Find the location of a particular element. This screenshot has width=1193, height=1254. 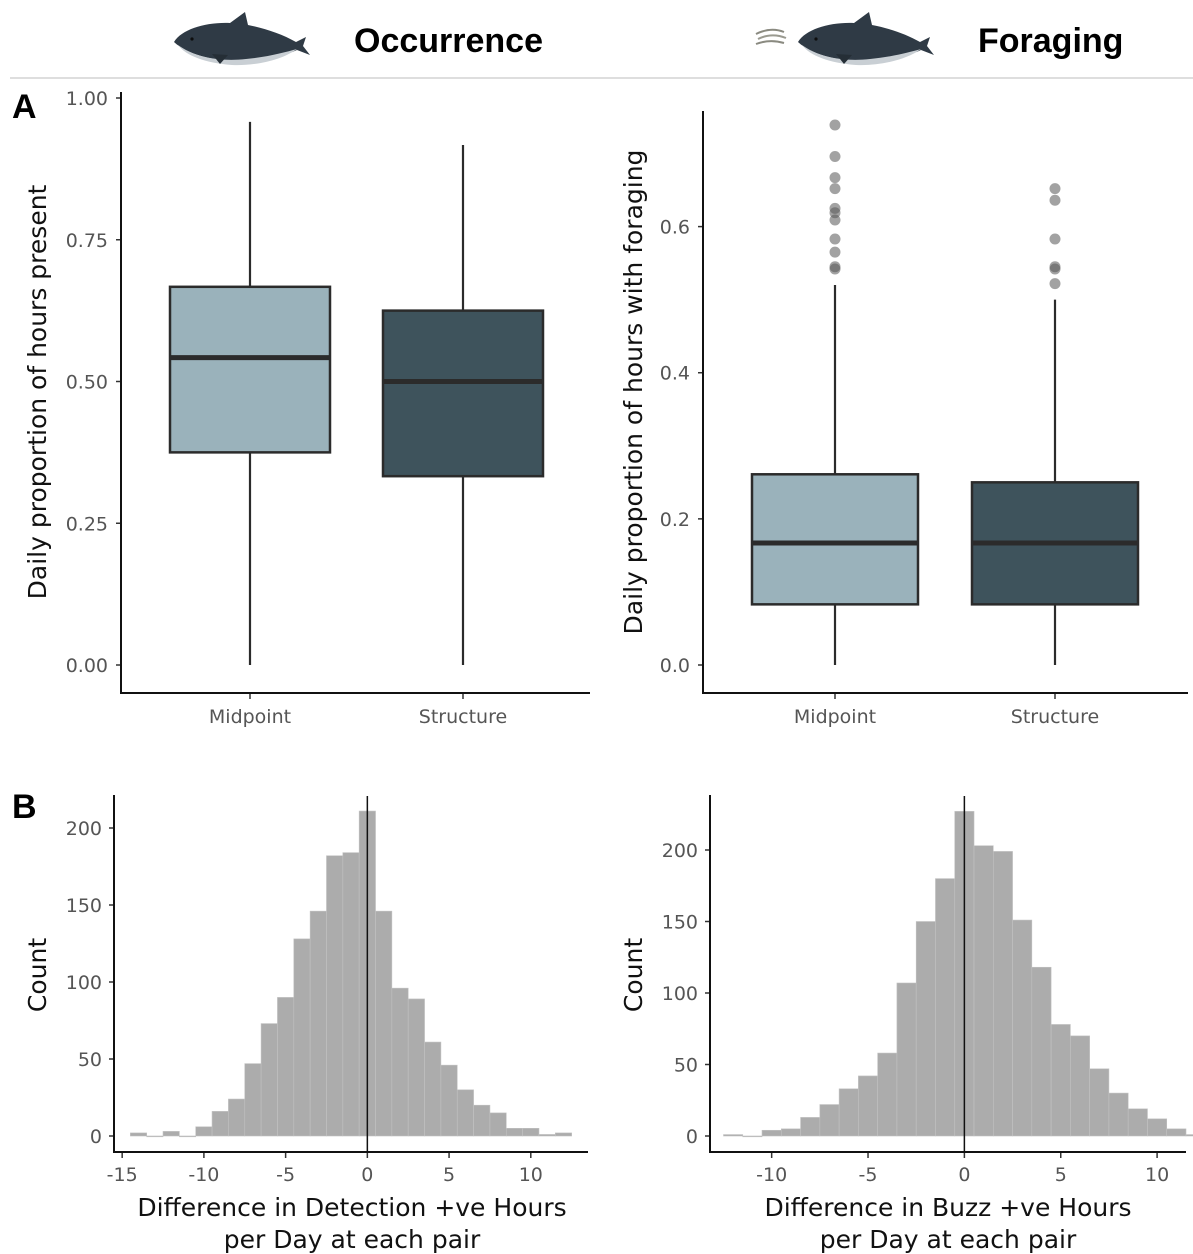

y-tick-label: 0.2 is located at coordinates (675, 520).